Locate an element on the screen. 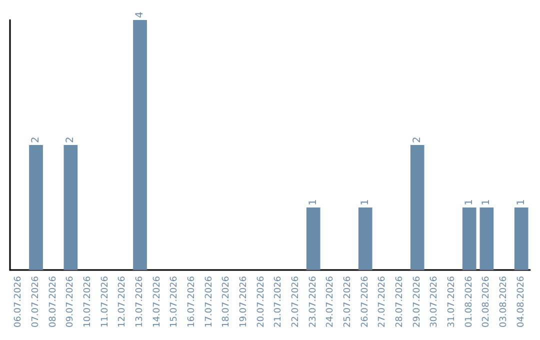 The image size is (540, 340). x-tick-label: 29.07.2026 is located at coordinates (417, 302).